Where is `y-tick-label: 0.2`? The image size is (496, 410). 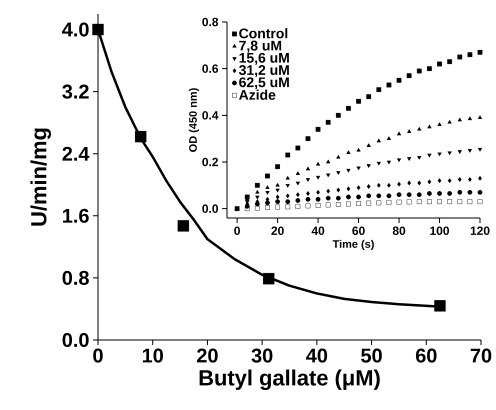 y-tick-label: 0.2 is located at coordinates (210, 162).